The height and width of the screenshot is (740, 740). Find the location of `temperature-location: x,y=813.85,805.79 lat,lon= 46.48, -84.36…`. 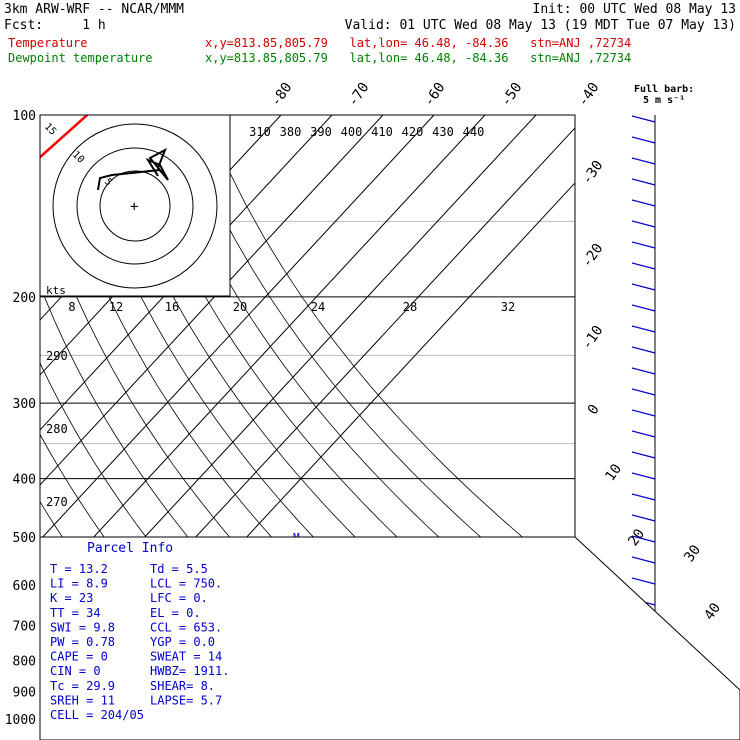

temperature-location: x,y=813.85,805.79 lat,lon= 46.48, -84.36… is located at coordinates (418, 43).